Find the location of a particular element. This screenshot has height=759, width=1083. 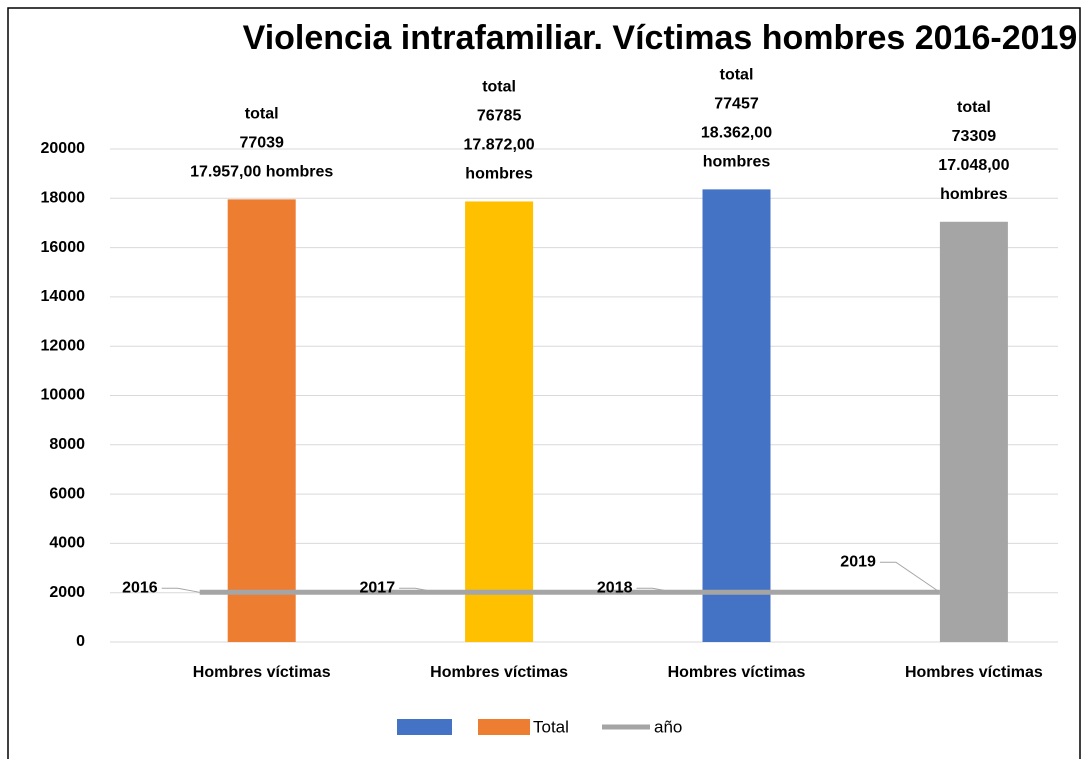

y-tick-label: 12000 is located at coordinates (63, 345).